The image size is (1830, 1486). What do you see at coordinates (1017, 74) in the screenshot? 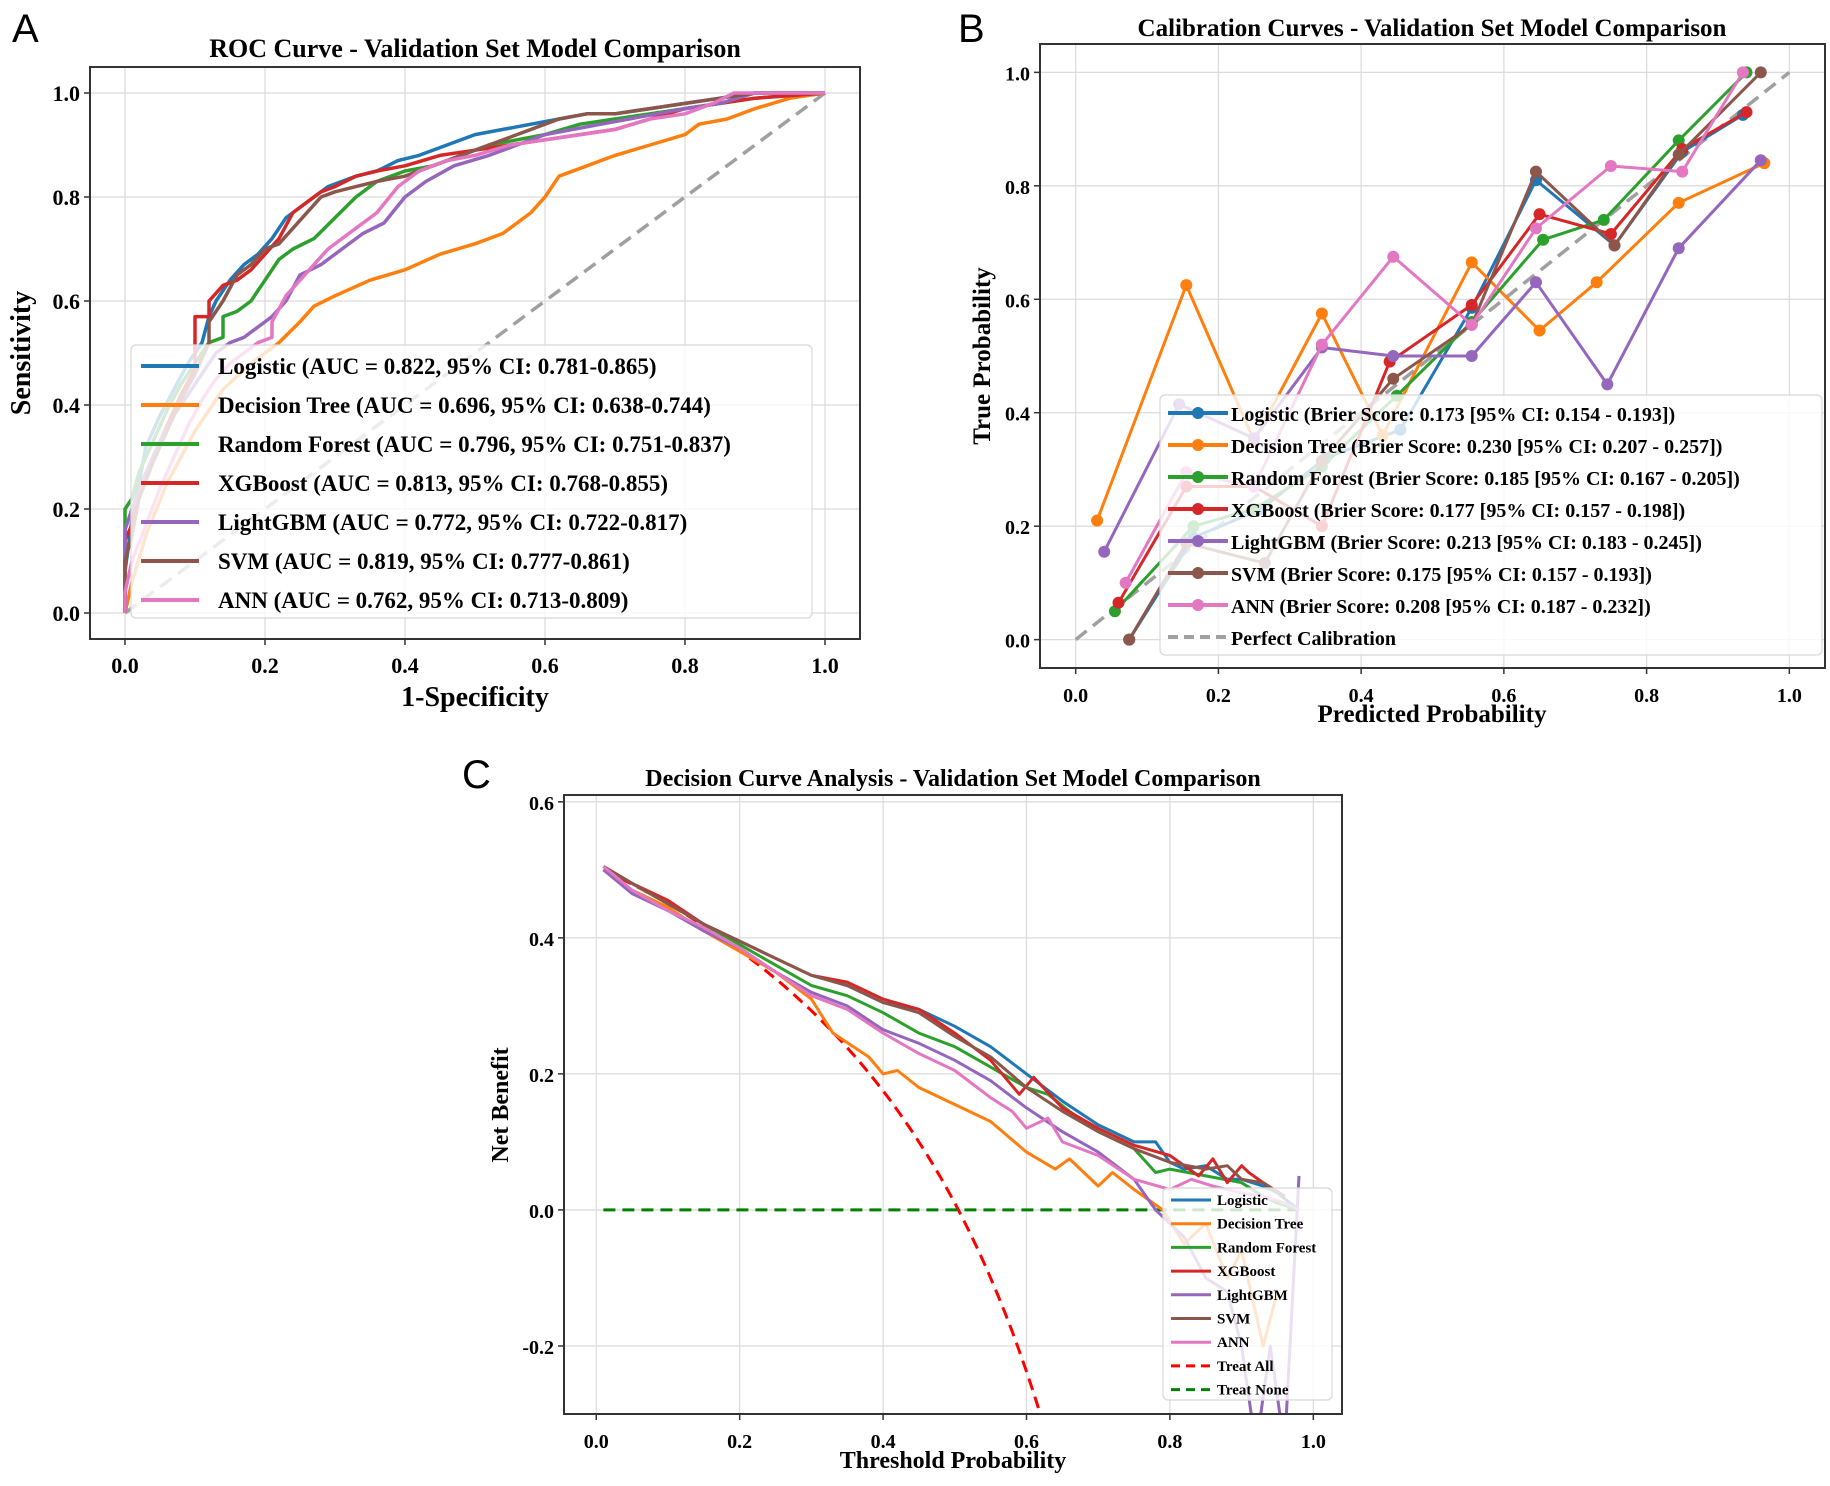
I see `calibration-y-tick-label: 1.0` at bounding box center [1017, 74].